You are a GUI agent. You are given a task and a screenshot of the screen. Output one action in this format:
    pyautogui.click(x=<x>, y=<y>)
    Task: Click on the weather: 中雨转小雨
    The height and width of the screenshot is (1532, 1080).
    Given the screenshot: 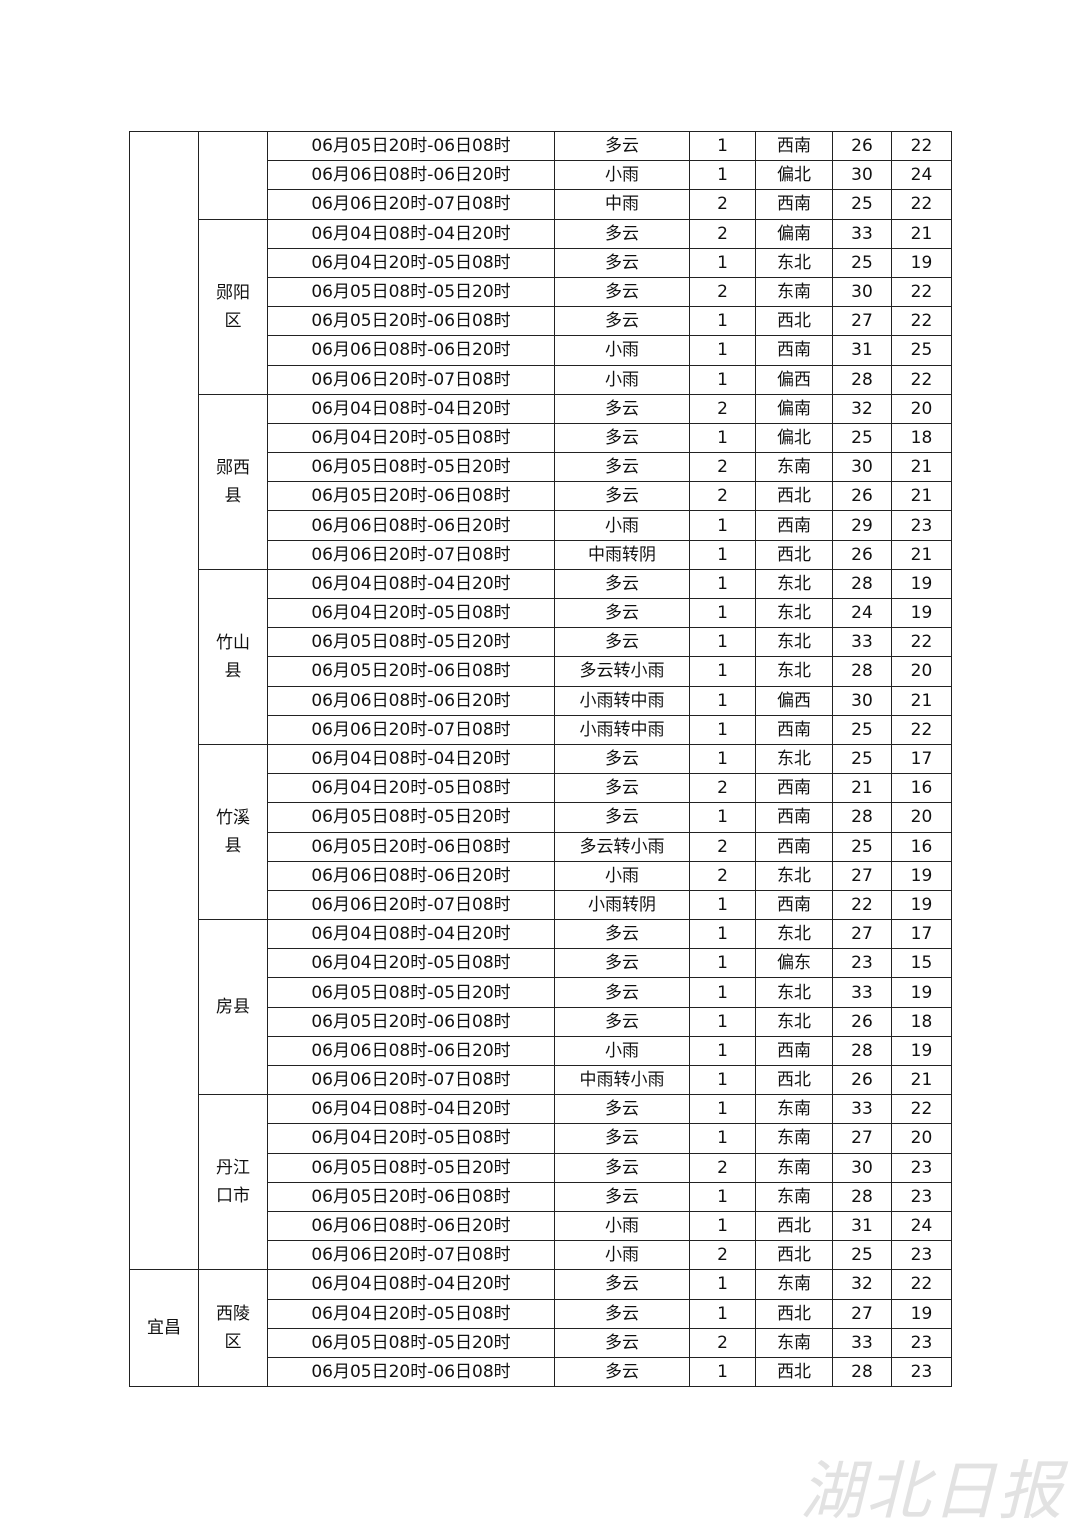 What is the action you would take?
    pyautogui.click(x=622, y=1080)
    